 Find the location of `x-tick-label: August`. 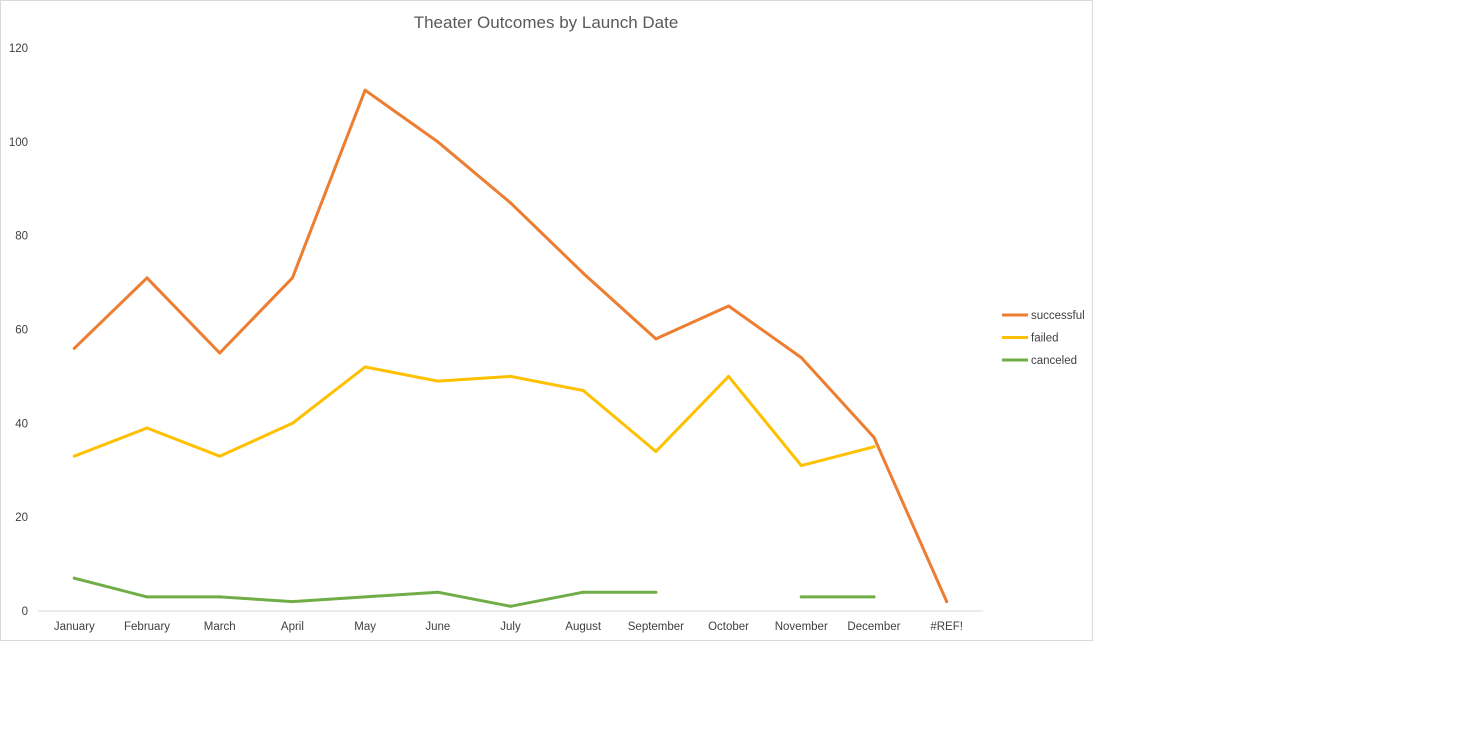

x-tick-label: August is located at coordinates (583, 627).